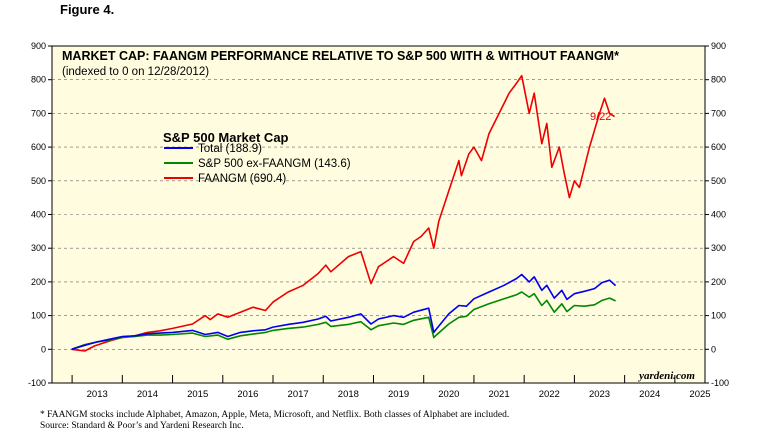 This screenshot has width=766, height=441. I want to click on y-axis-right: -100 0 100 200 300 400 500 600 700 800 900, so click(717, 214).